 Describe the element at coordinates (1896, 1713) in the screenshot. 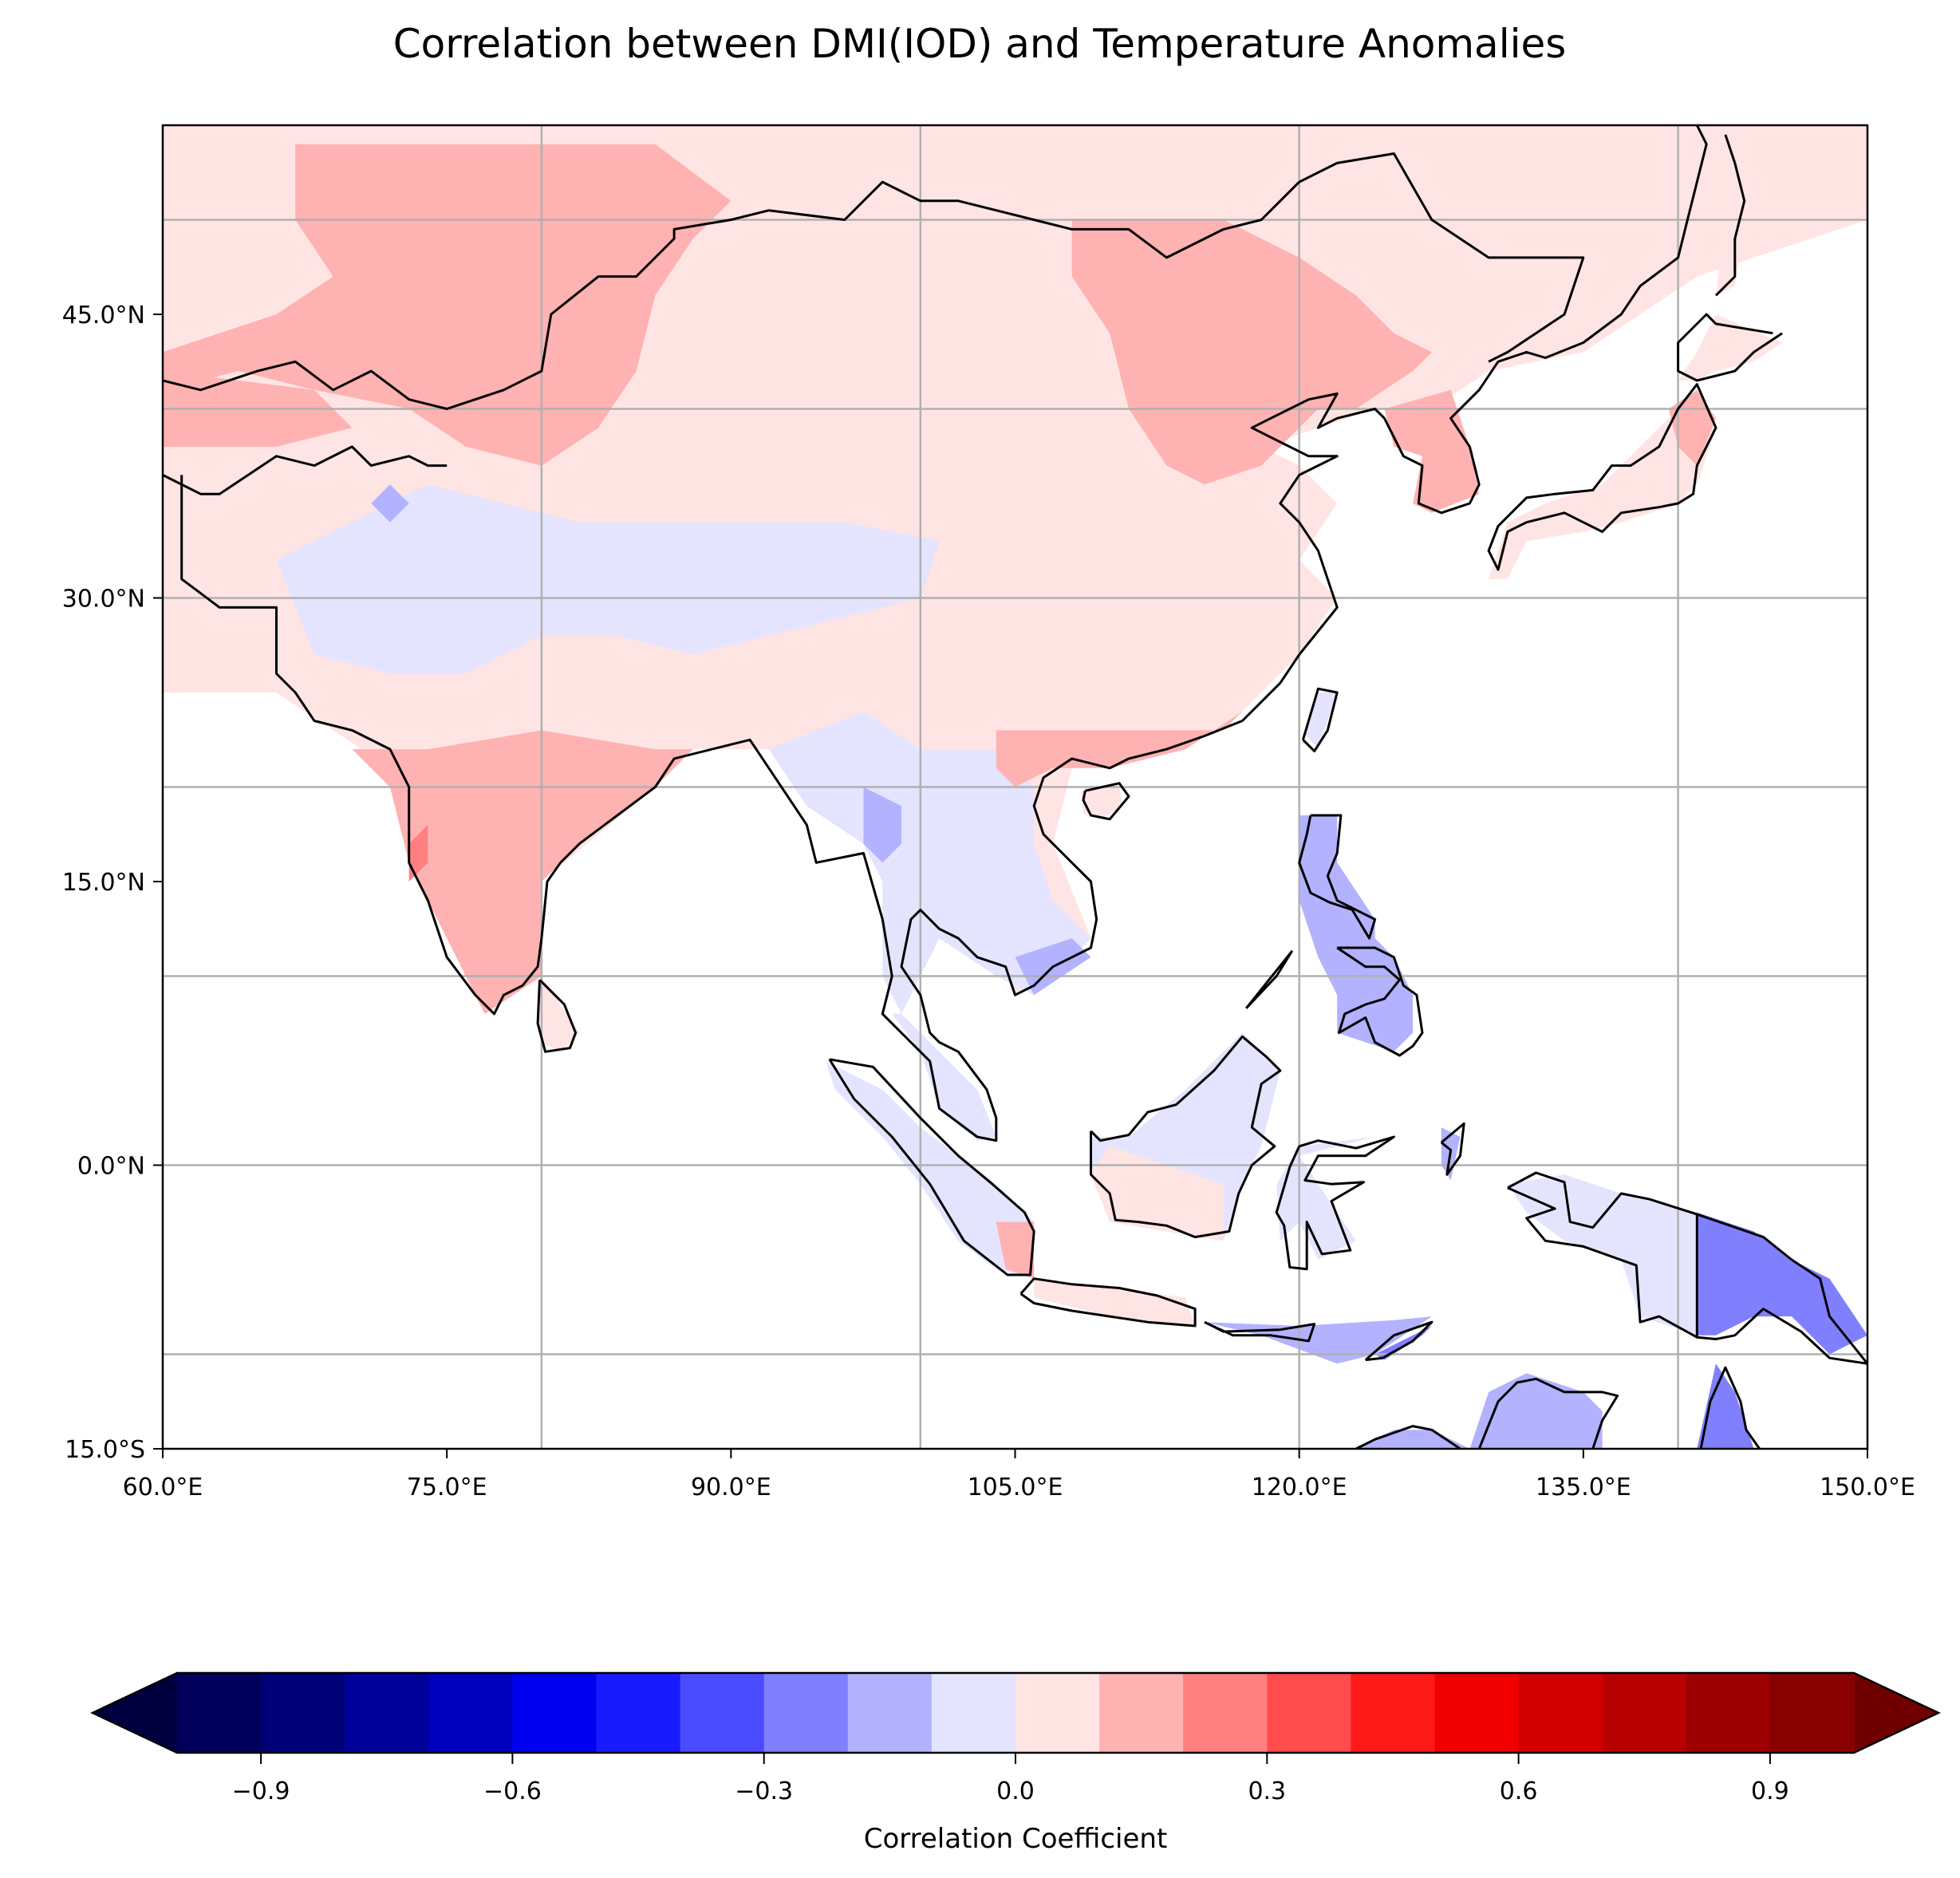

I see `colorbar-extend-over` at that location.